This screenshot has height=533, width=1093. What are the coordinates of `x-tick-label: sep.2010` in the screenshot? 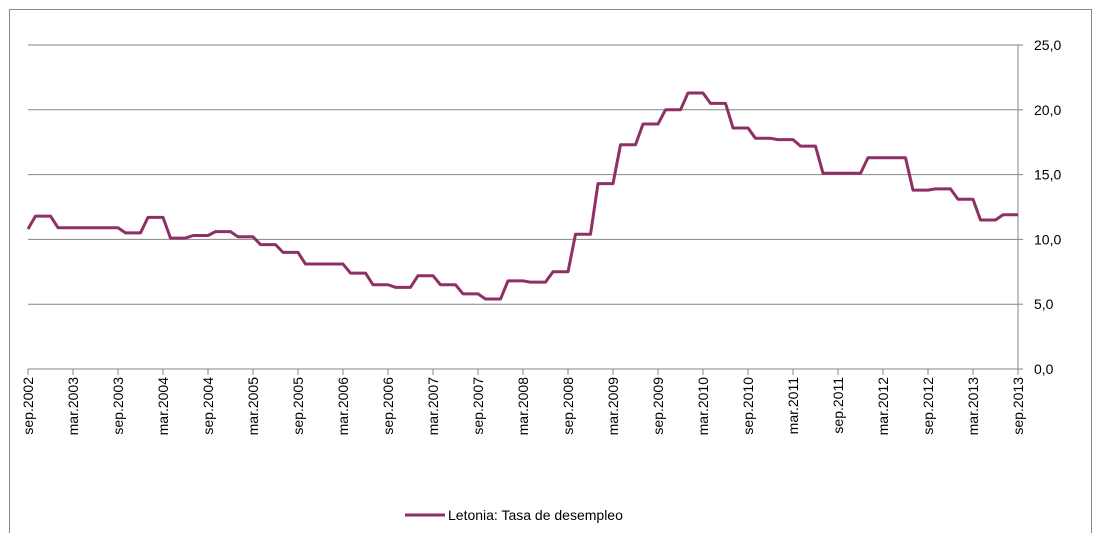 It's located at (748, 406).